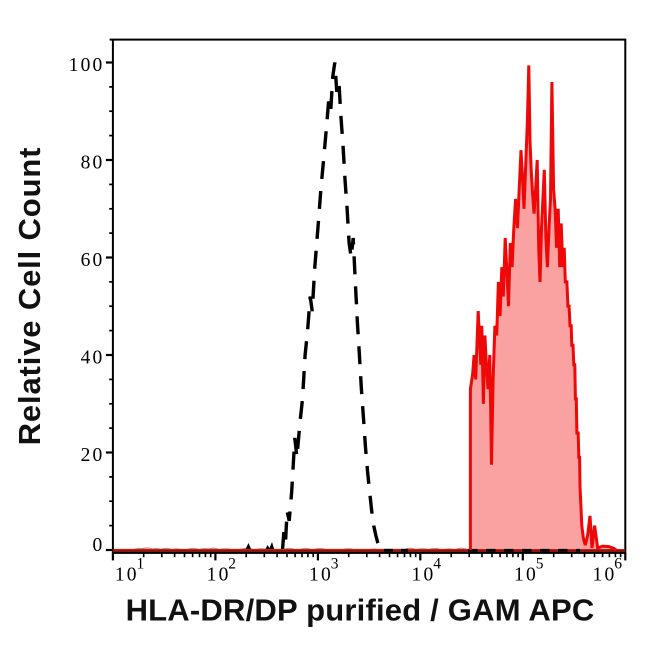  I want to click on svg-text: 3, so click(335, 564).